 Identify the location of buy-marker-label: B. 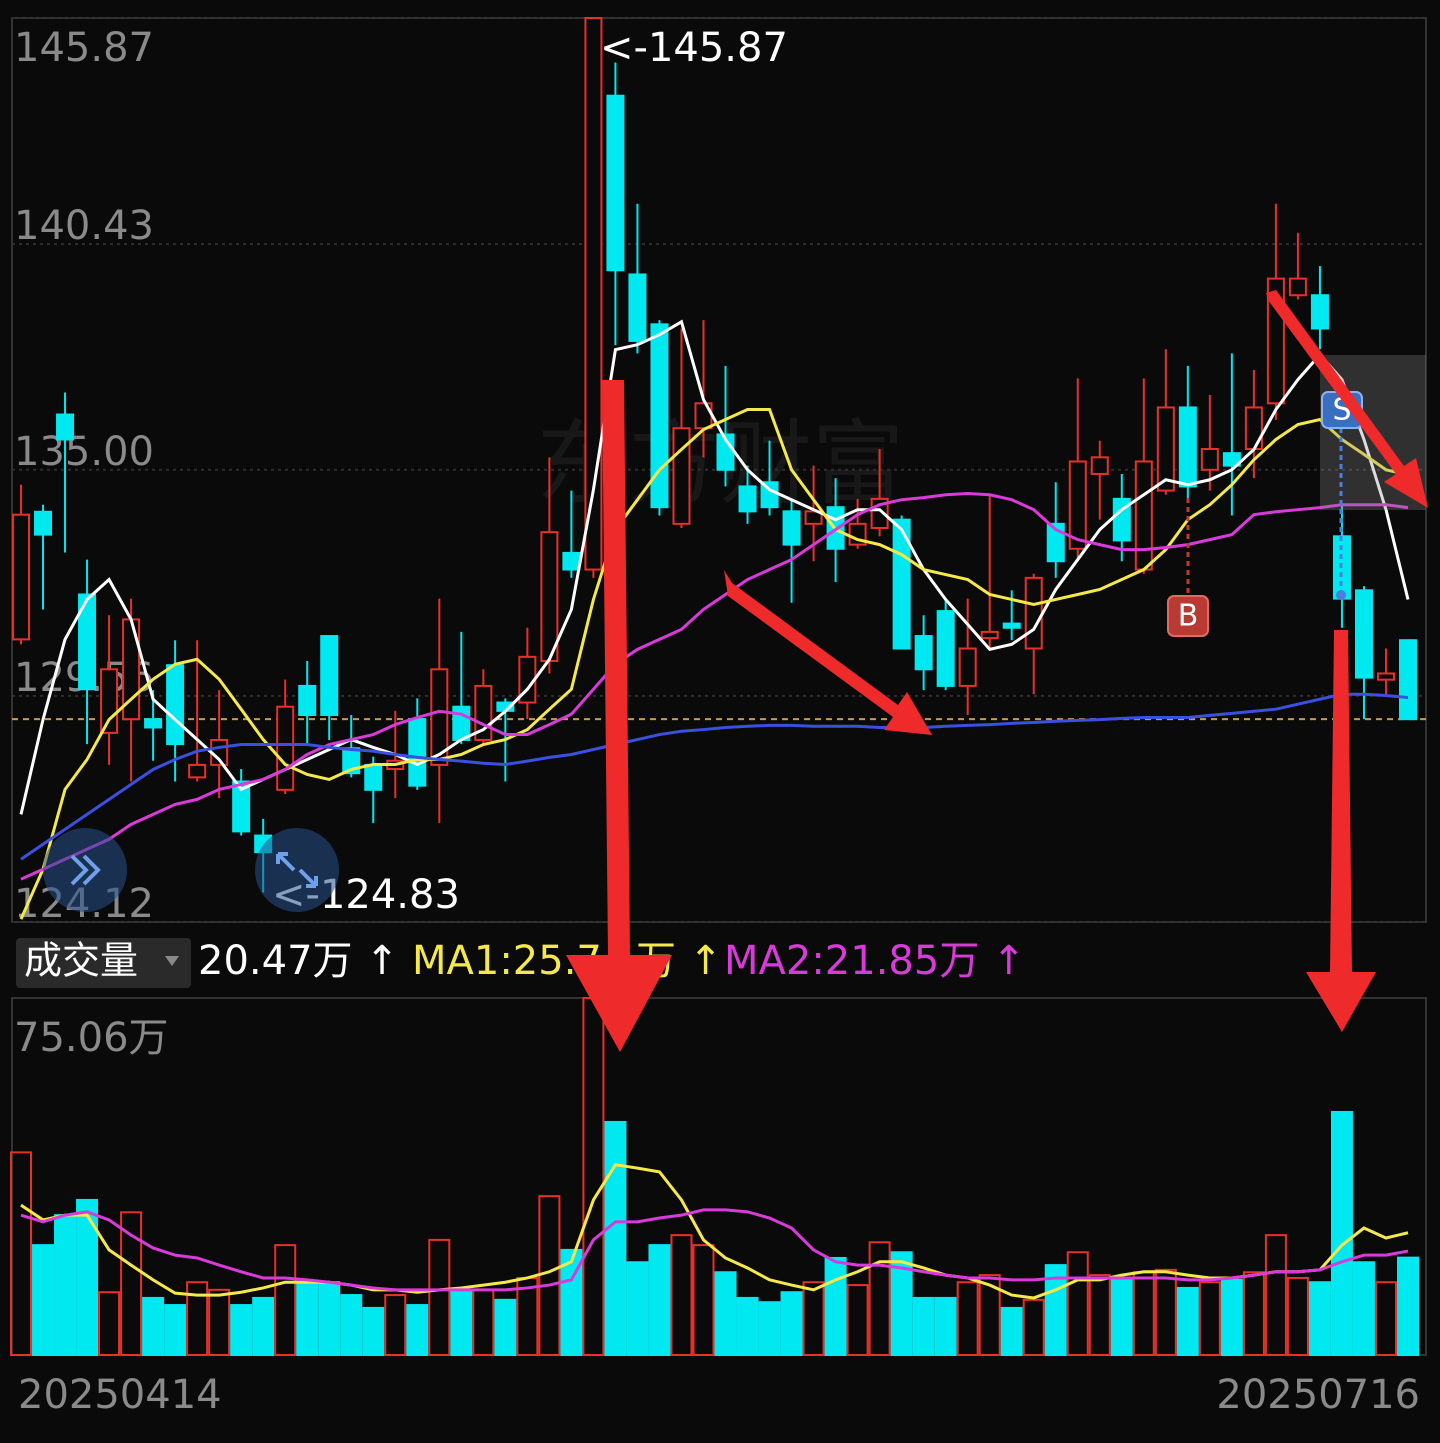
(1188, 616).